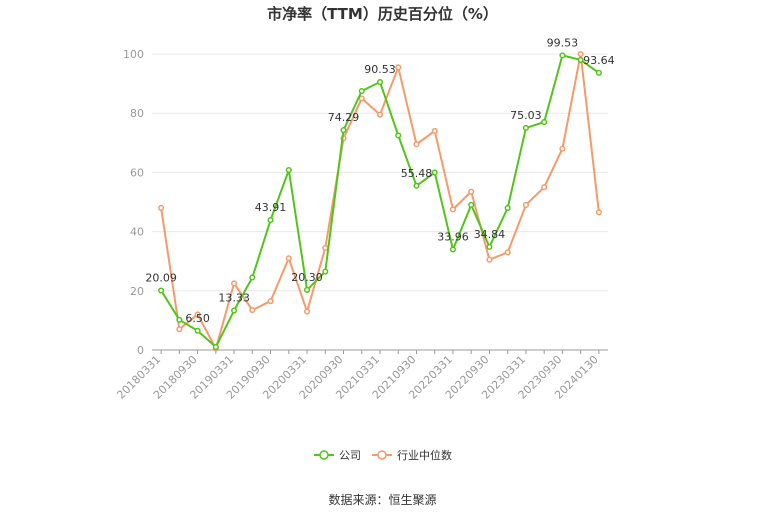  What do you see at coordinates (307, 277) in the screenshot?
I see `data-label: 20.30` at bounding box center [307, 277].